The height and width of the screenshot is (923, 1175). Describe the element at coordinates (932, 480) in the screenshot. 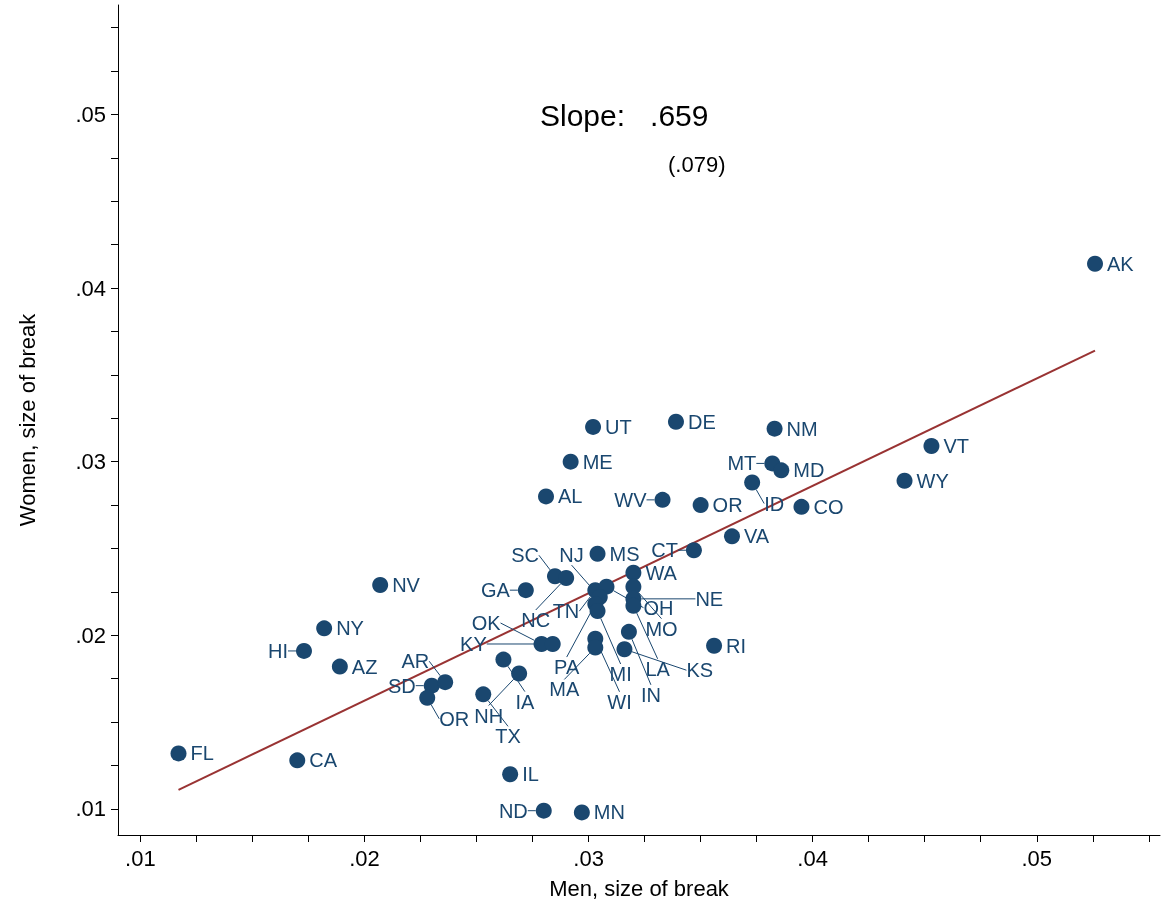

I see `data-label: WY` at that location.